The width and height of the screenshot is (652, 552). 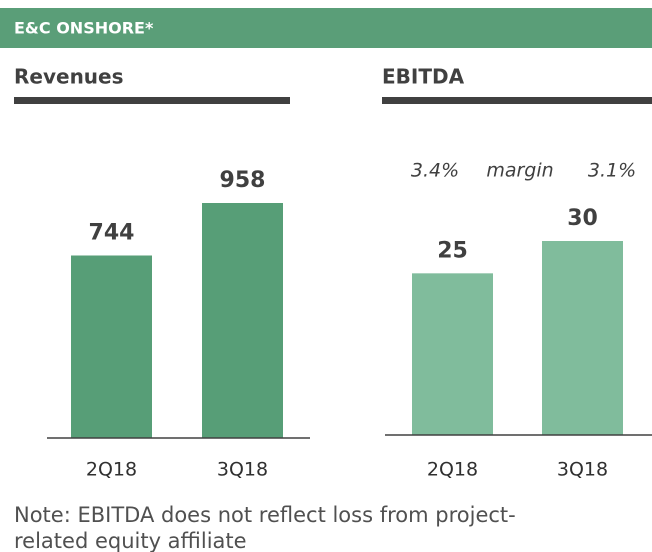 What do you see at coordinates (84, 28) in the screenshot?
I see `header-title: E&C ONSHORE*` at bounding box center [84, 28].